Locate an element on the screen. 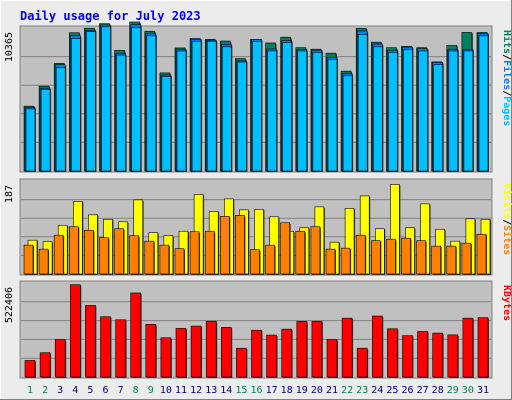 The width and height of the screenshot is (512, 400). day-label: 6 is located at coordinates (105, 390).